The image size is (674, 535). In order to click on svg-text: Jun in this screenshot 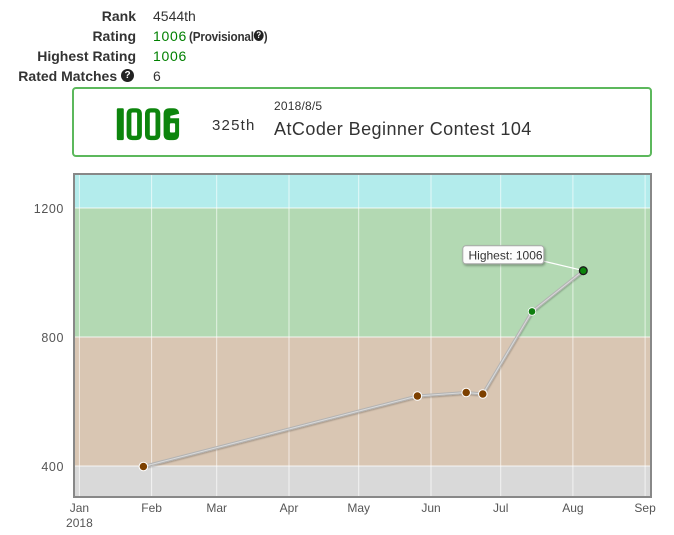, I will do `click(430, 508)`.